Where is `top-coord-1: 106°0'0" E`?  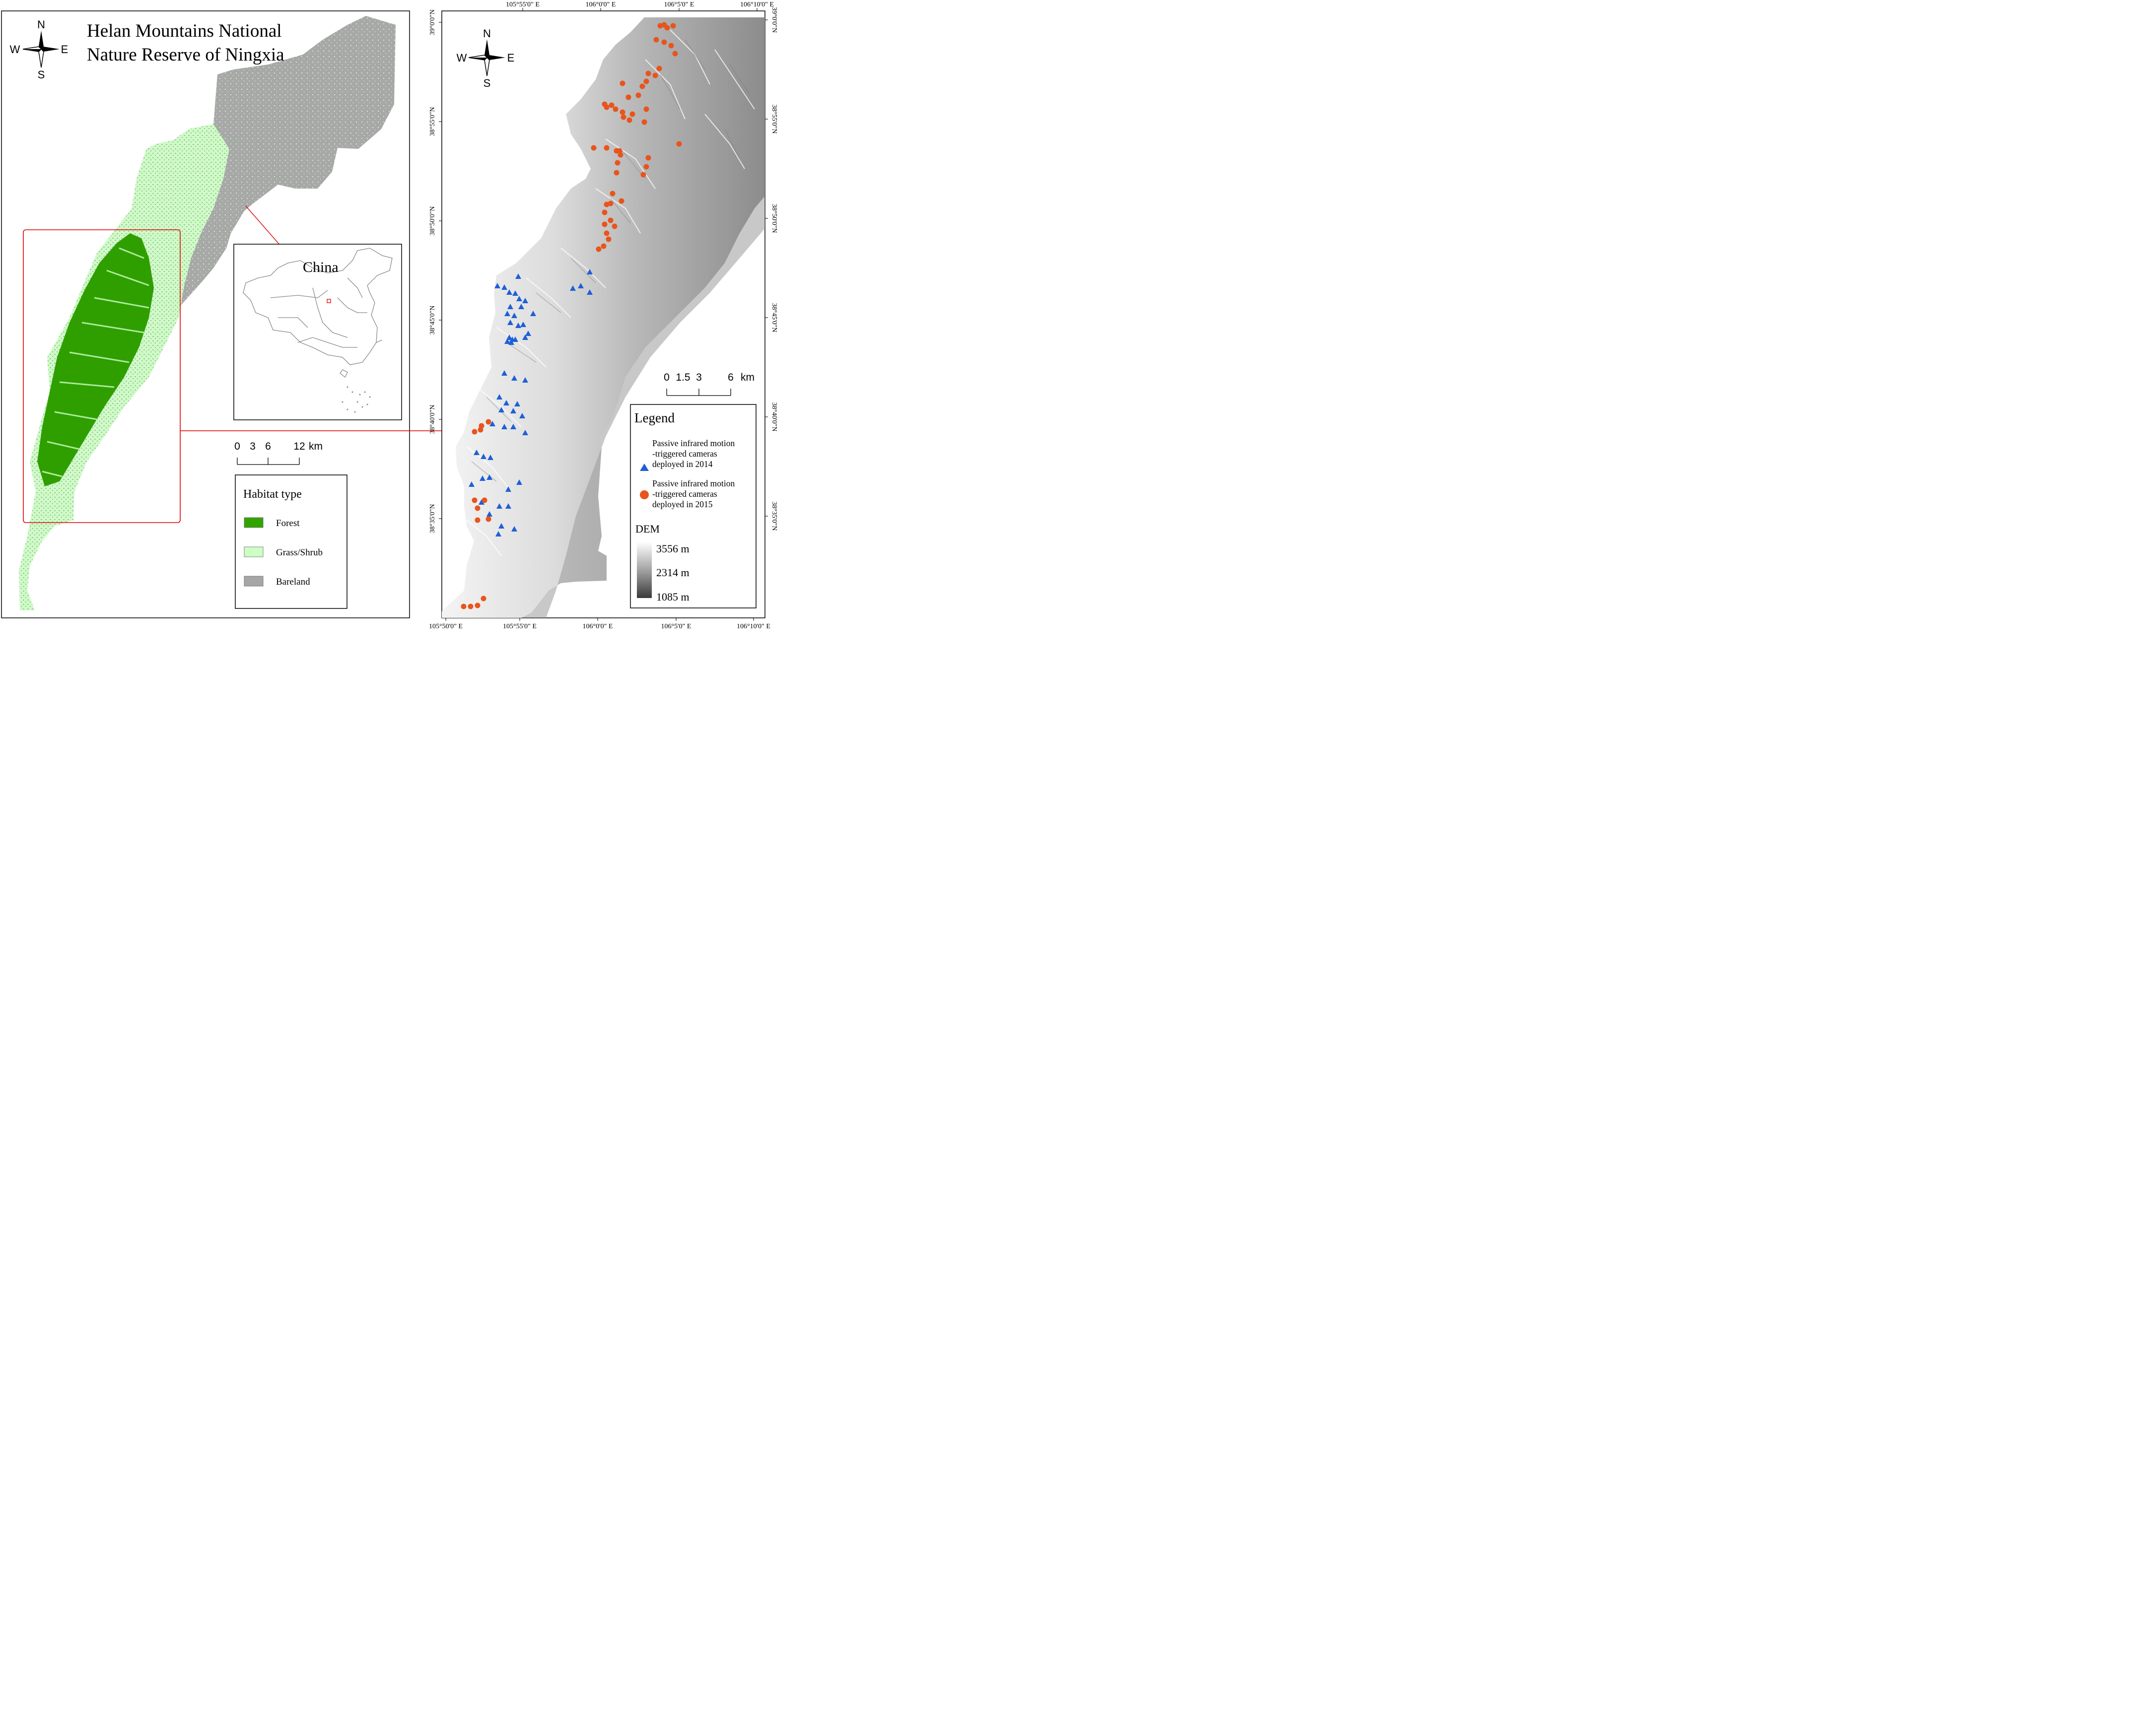
top-coord-1: 106°0'0" E is located at coordinates (601, 4).